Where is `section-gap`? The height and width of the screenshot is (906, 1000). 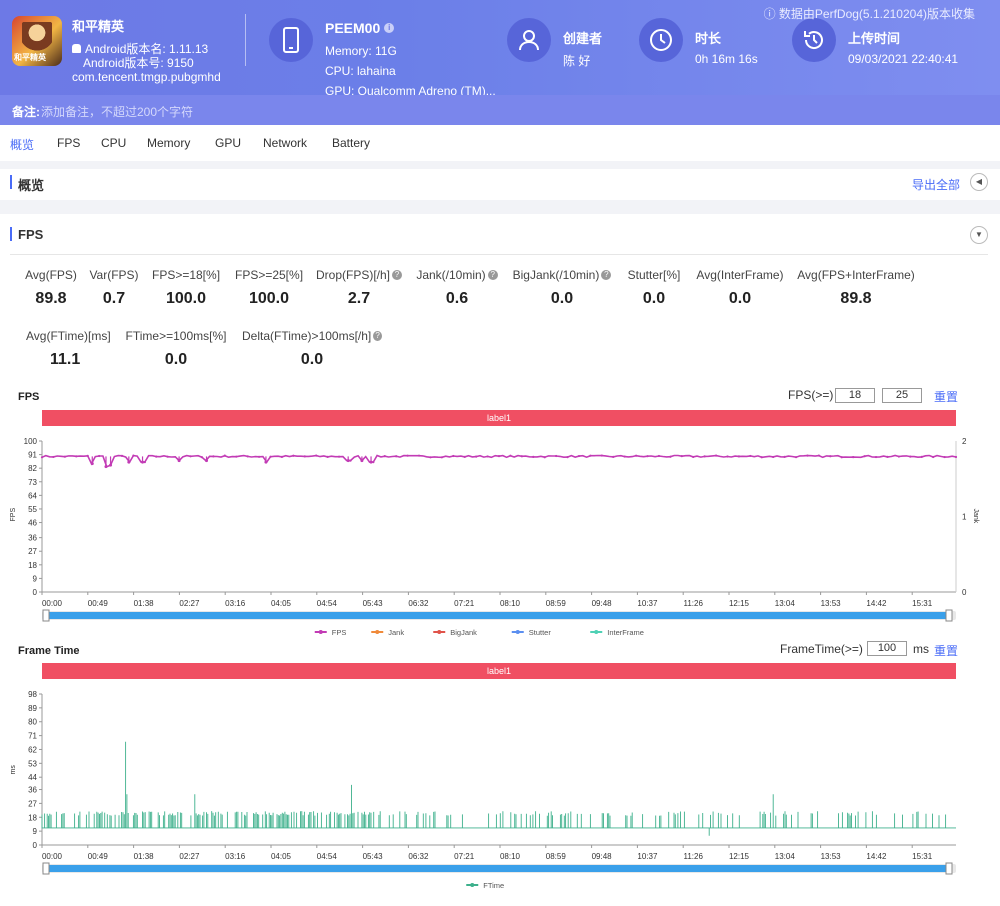 section-gap is located at coordinates (500, 165).